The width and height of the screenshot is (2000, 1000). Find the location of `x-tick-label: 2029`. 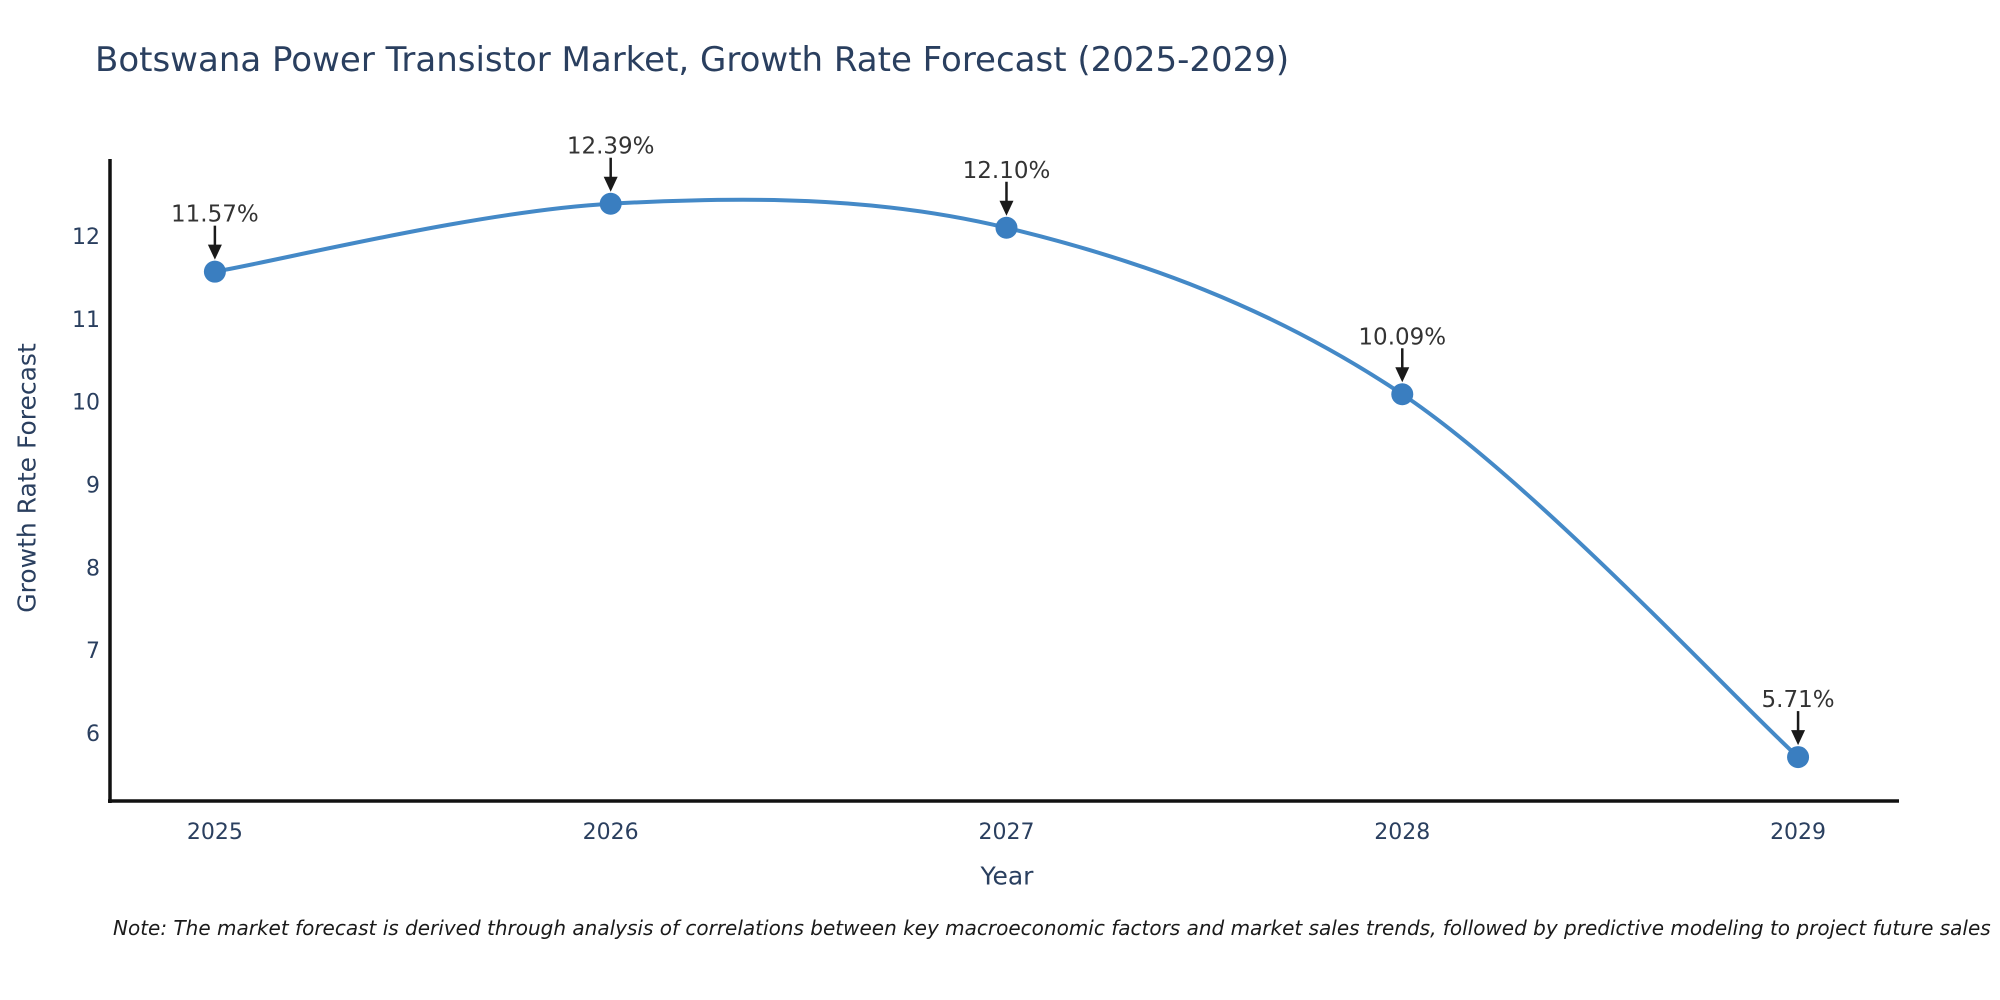

x-tick-label: 2029 is located at coordinates (1798, 832).